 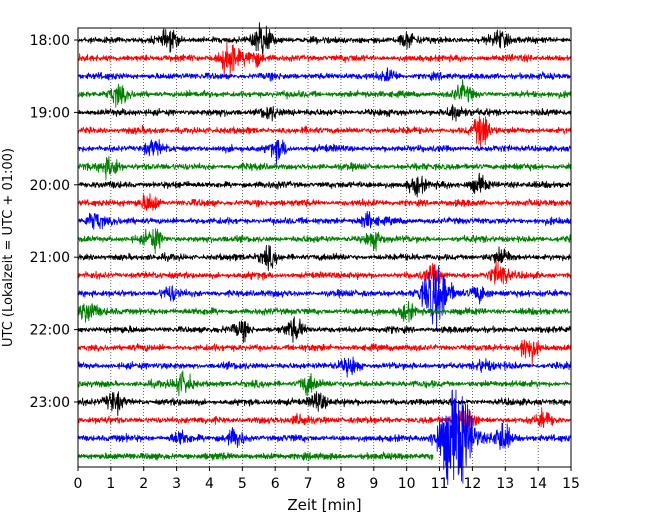 What do you see at coordinates (242, 484) in the screenshot?
I see `x-tick-label: 5` at bounding box center [242, 484].